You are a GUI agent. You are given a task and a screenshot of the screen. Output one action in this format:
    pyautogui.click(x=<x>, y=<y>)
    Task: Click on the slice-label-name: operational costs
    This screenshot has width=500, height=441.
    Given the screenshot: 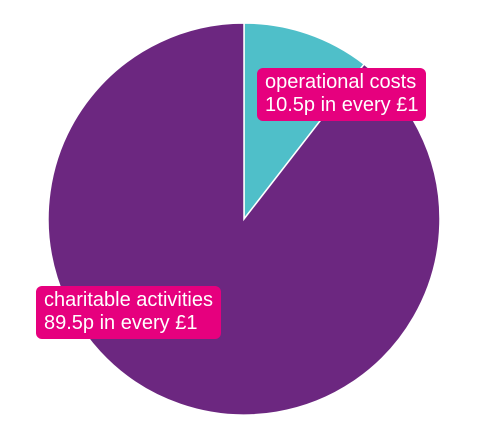 What is the action you would take?
    pyautogui.click(x=341, y=82)
    